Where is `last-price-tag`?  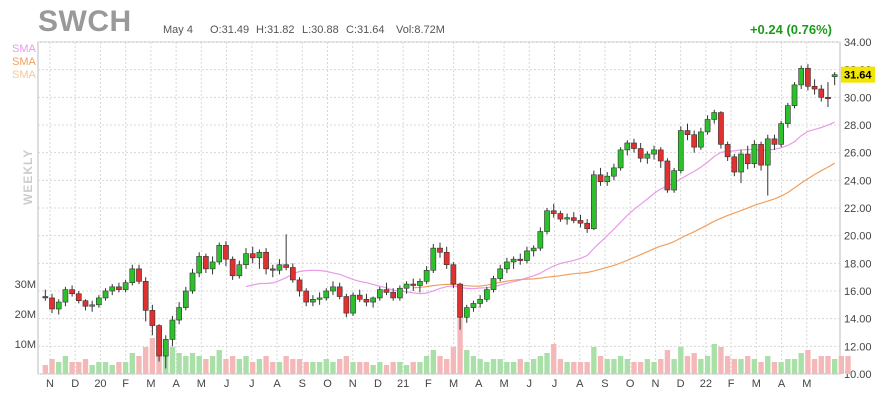
last-price-tag is located at coordinates (858, 74).